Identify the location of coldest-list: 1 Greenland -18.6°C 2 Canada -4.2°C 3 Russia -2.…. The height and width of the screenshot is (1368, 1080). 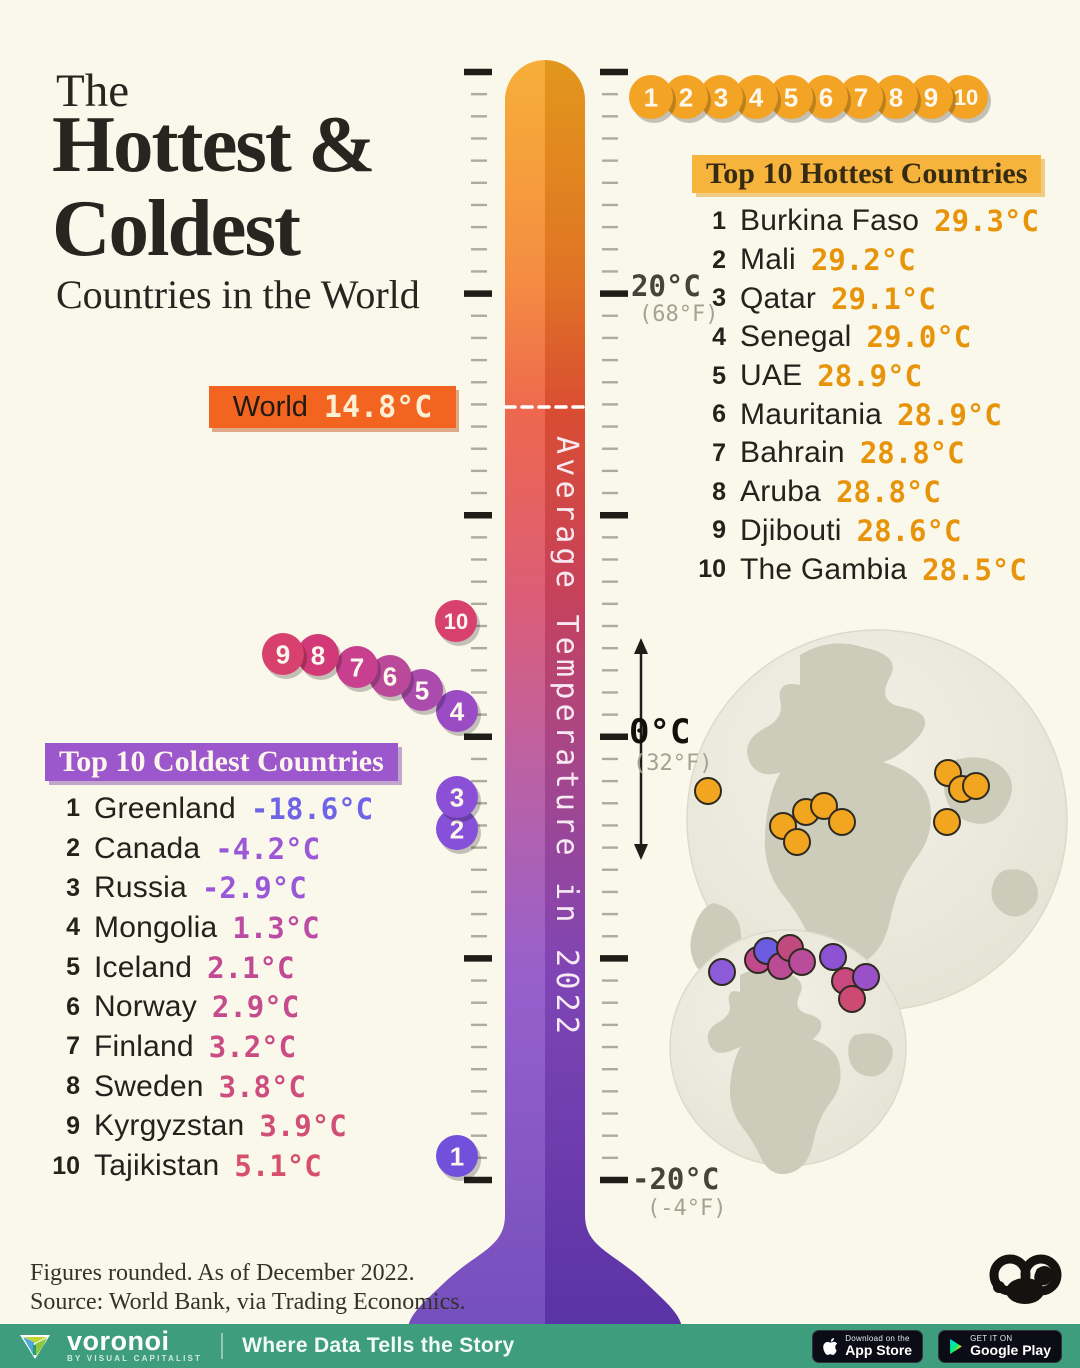
(251, 987).